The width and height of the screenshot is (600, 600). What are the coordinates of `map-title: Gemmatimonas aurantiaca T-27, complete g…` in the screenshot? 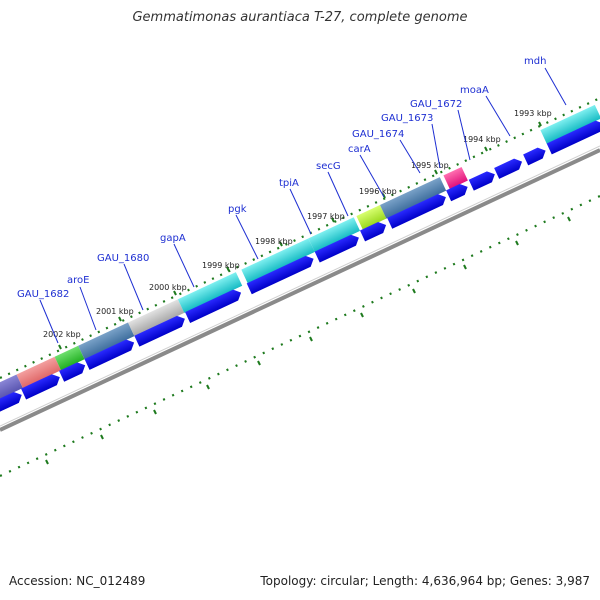 It's located at (300, 17).